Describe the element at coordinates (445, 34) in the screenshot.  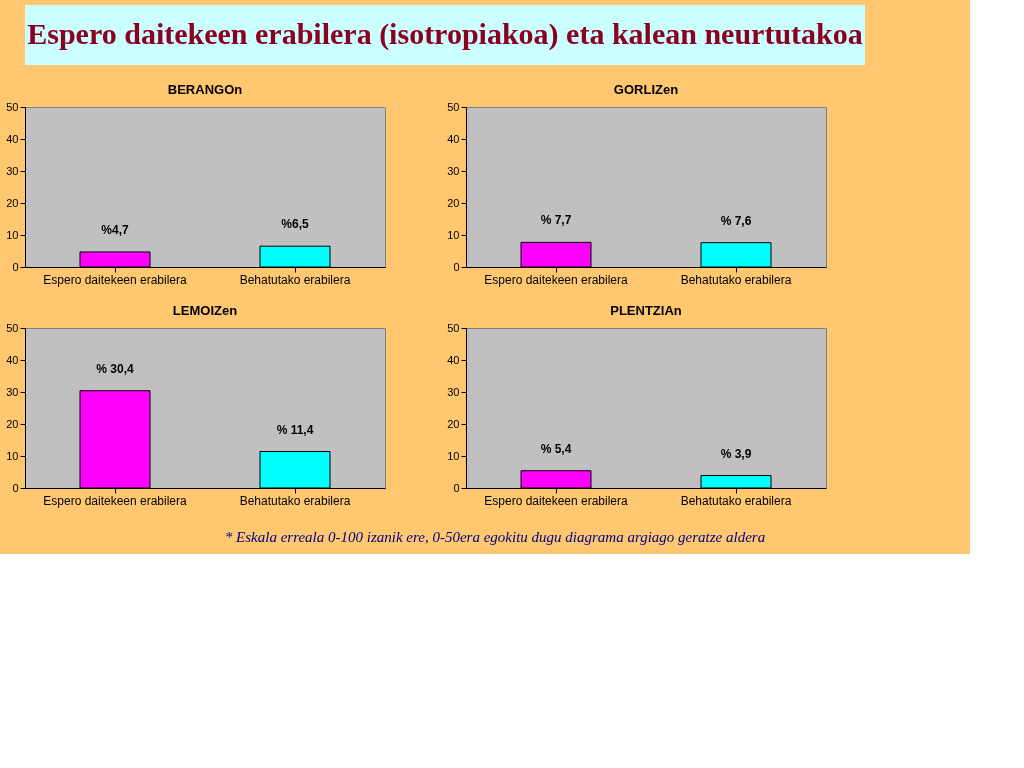
I see `text: Espero daitekeen erabilera (isotropiakoa) eta kalean neurtutakoa` at that location.